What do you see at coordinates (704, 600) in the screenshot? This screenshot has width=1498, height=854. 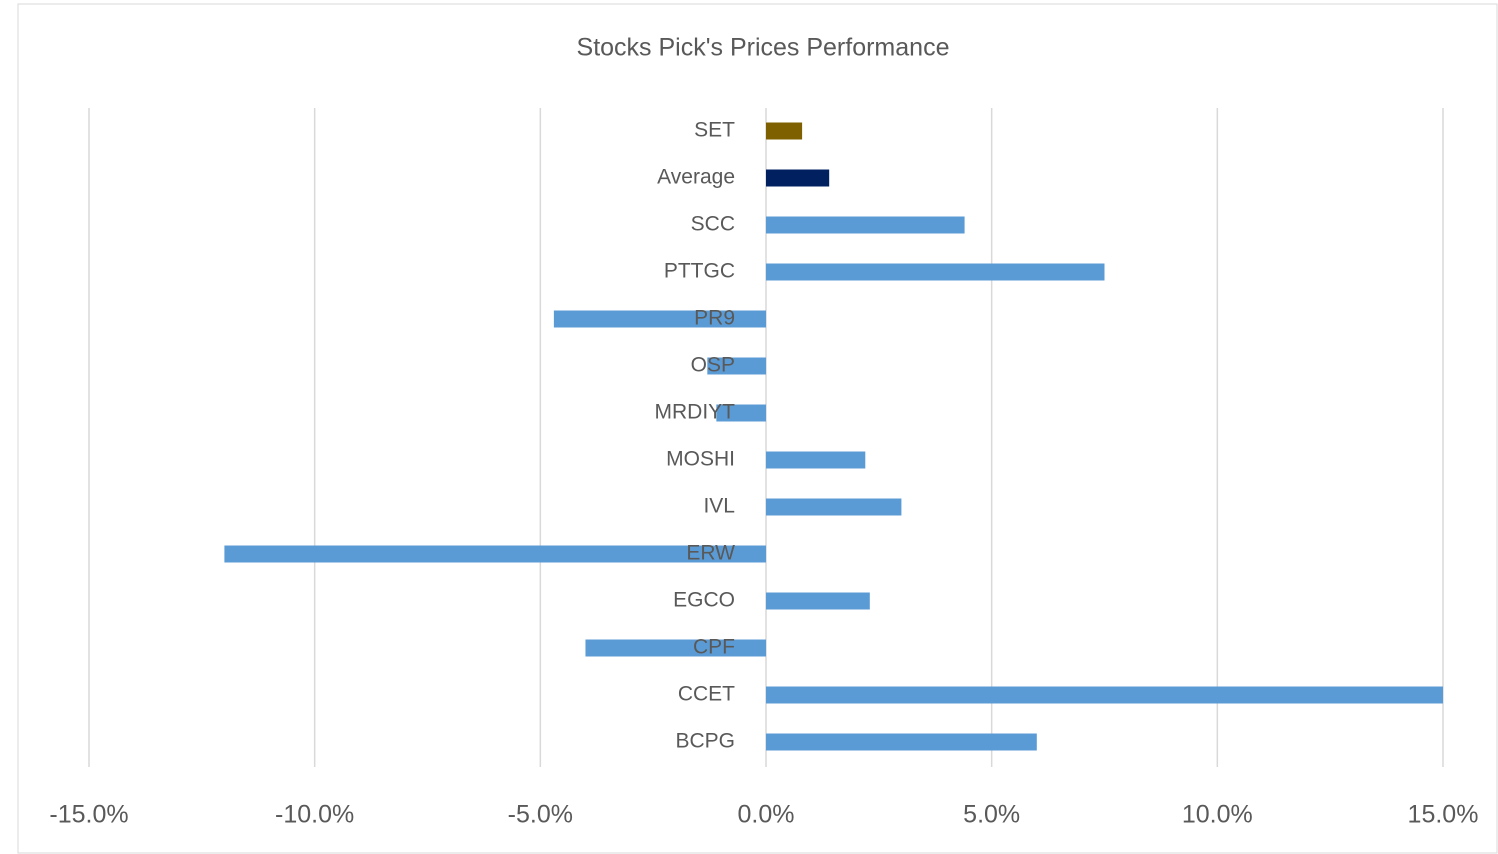 I see `y-tick-label: EGCO` at bounding box center [704, 600].